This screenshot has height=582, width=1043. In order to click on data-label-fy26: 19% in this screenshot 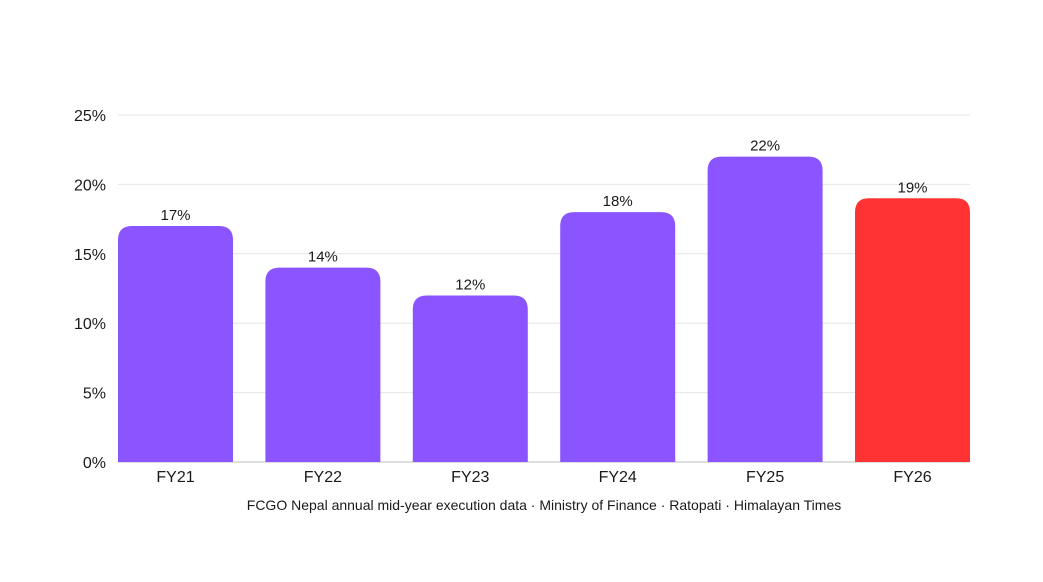, I will do `click(912, 187)`.